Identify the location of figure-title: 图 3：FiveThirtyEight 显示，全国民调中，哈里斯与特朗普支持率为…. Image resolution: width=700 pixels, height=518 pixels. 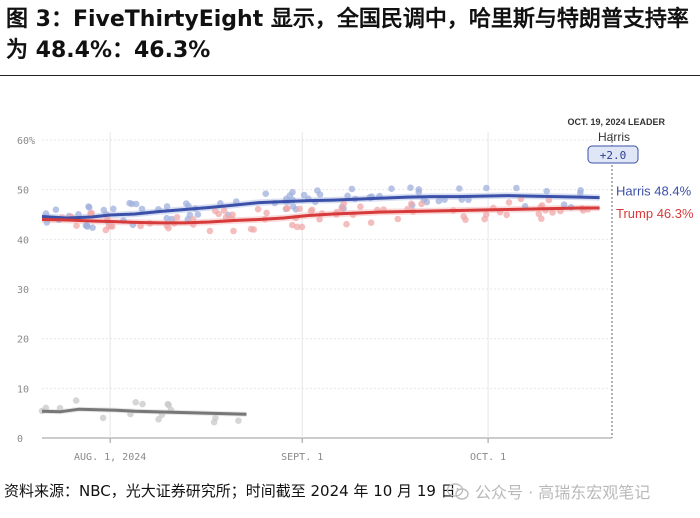
(347, 35).